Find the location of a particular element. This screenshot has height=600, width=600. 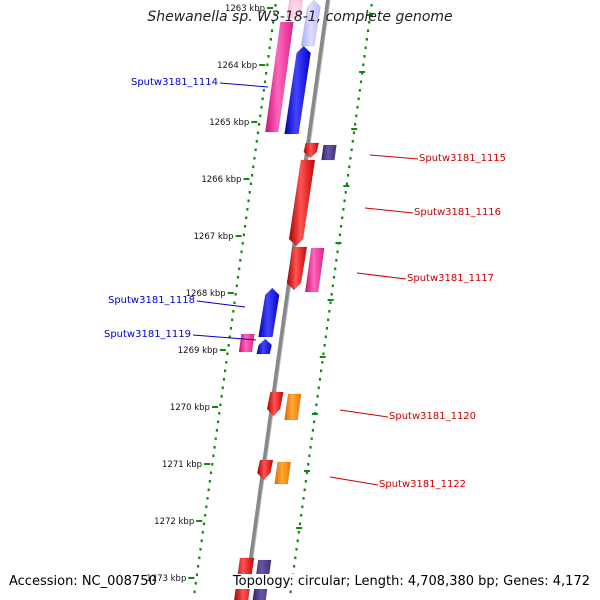

kbp-tick-label: 1270 kbp is located at coordinates (190, 408).